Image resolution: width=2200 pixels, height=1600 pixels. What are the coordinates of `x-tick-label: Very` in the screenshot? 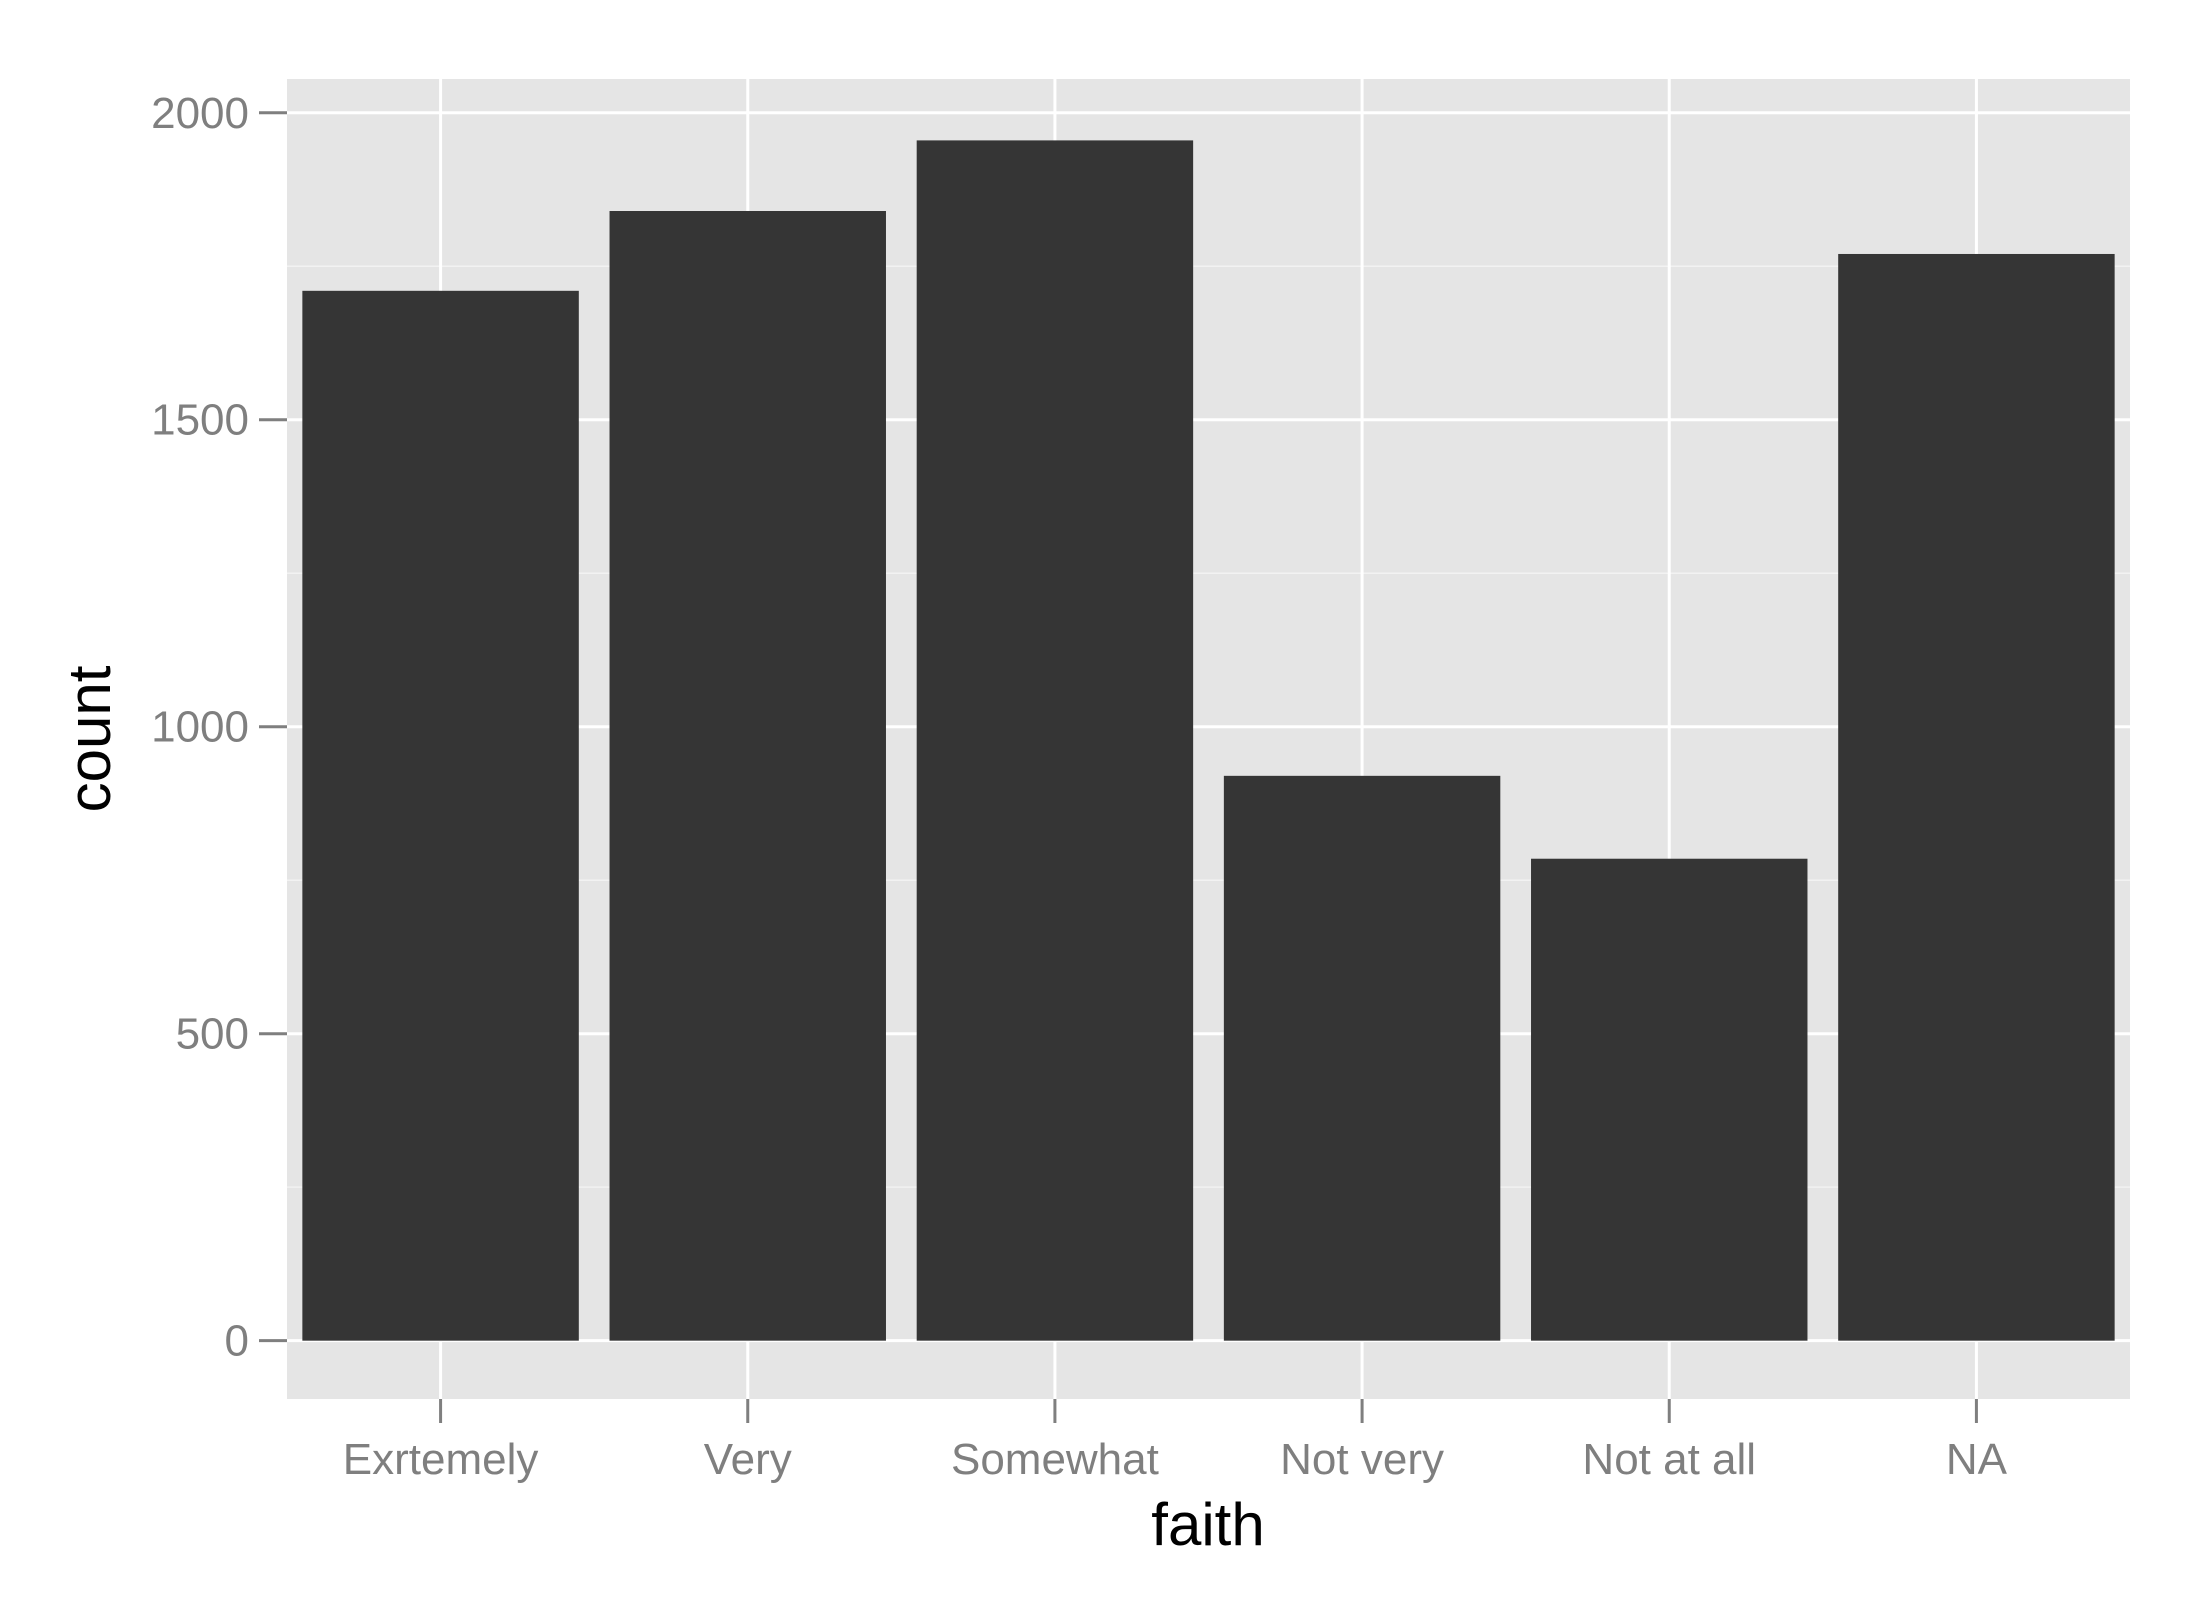 It's located at (748, 1459).